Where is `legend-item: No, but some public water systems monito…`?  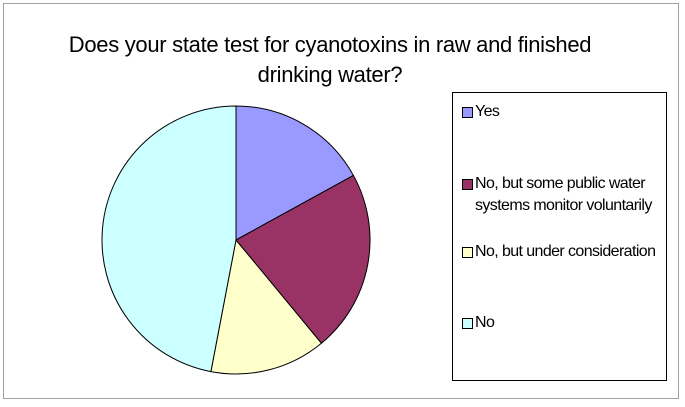
legend-item: No, but some public water systems monito… is located at coordinates (562, 195).